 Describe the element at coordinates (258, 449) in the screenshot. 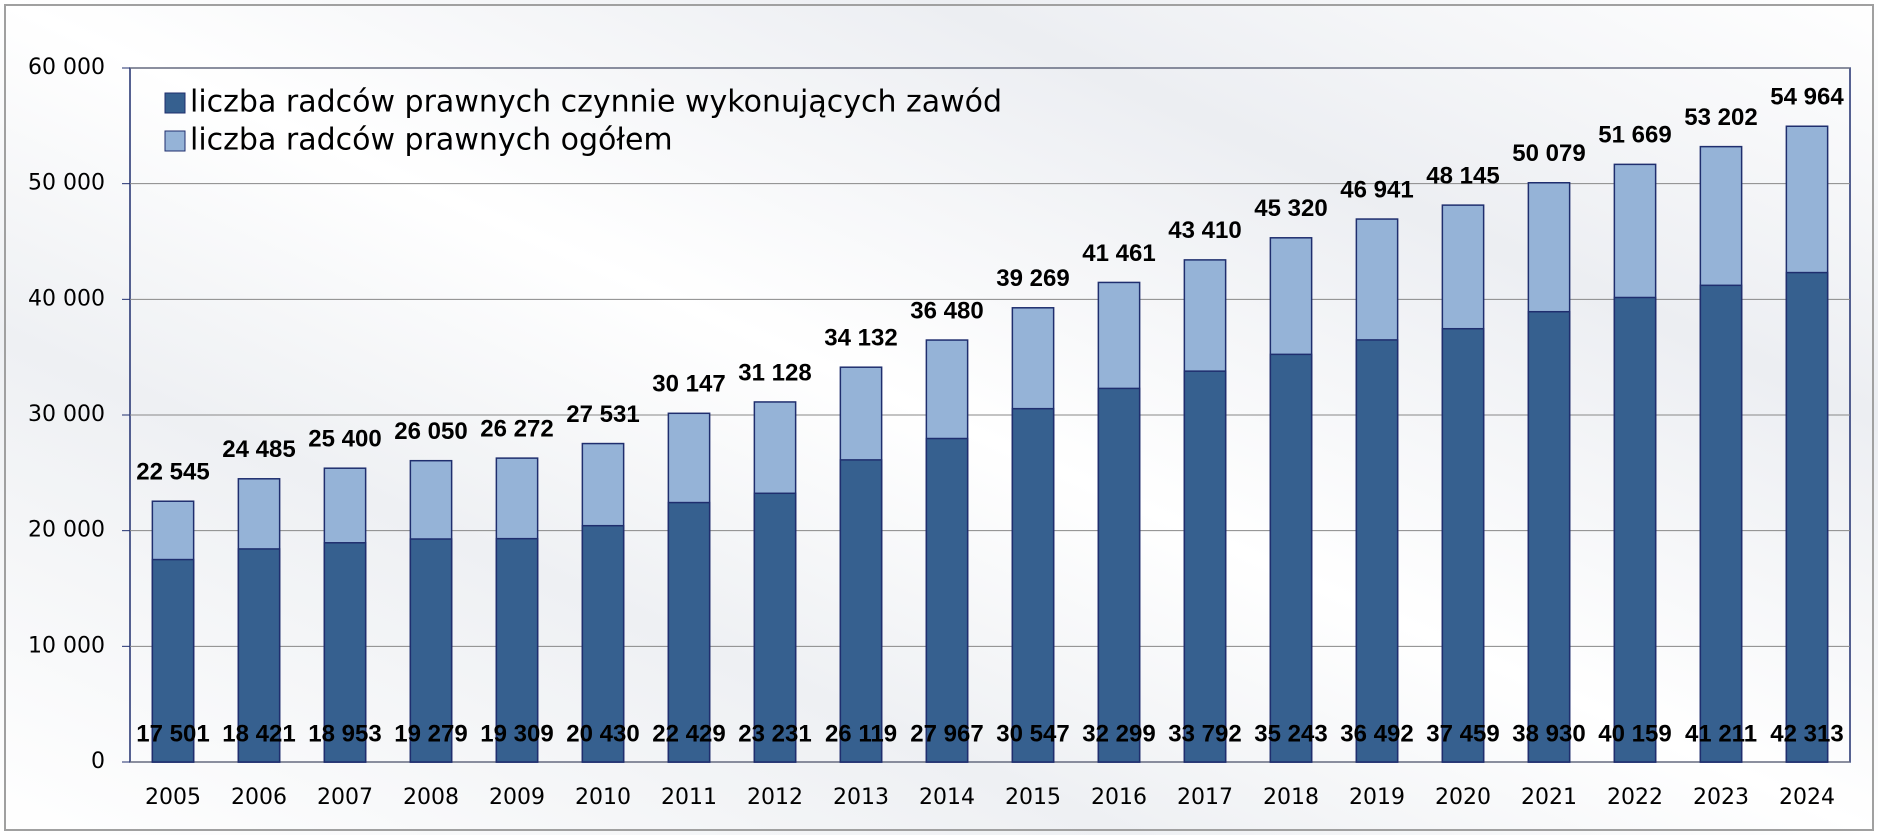

I see `value-label: 24 485` at that location.